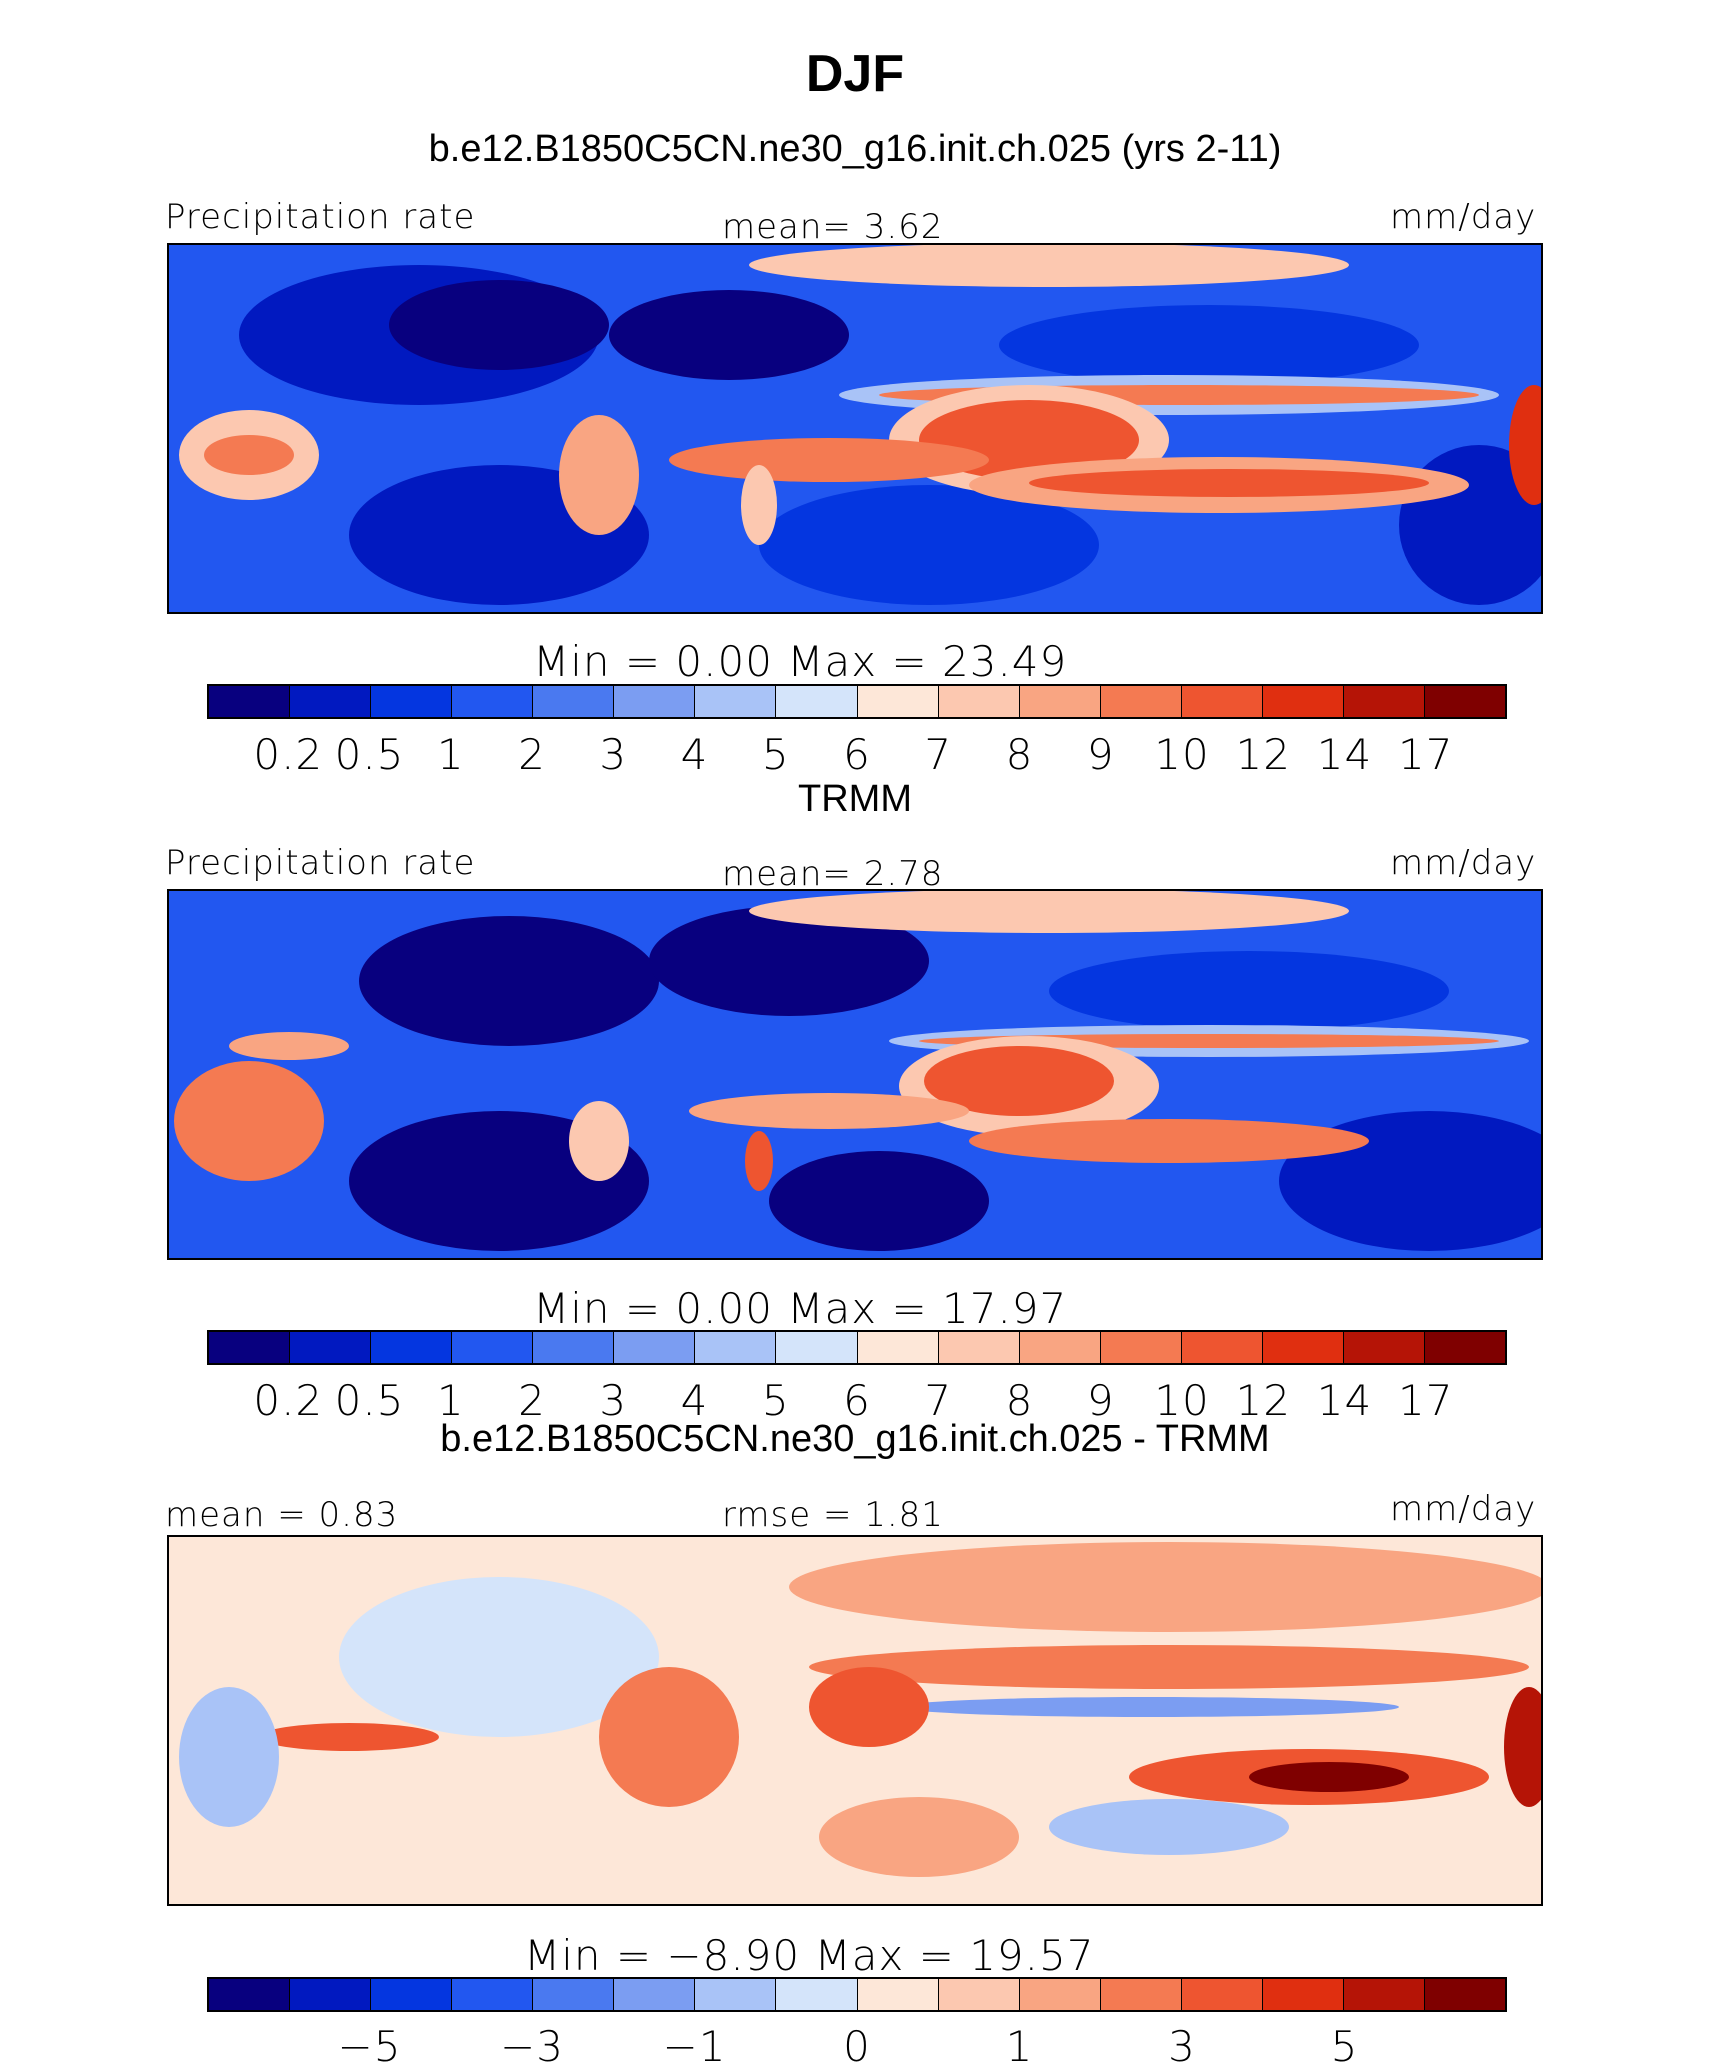 This screenshot has height=2071, width=1710. Describe the element at coordinates (1149, 1707) in the screenshot. I see `negative-band-equator` at that location.